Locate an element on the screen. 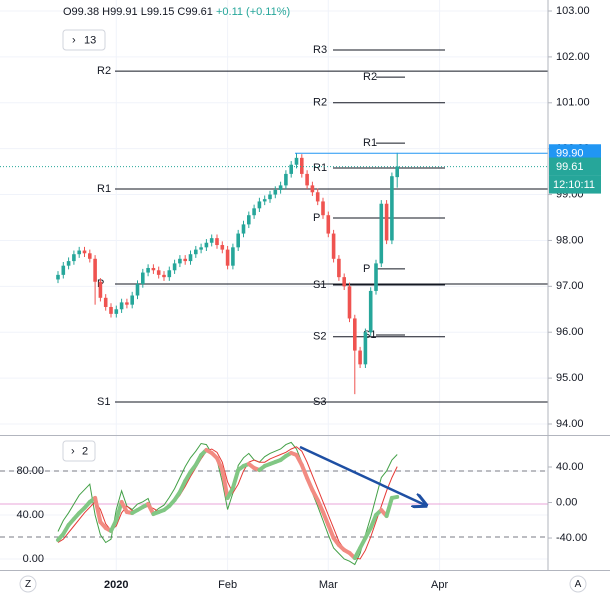  oscillator-button: › 2 is located at coordinates (79, 451).